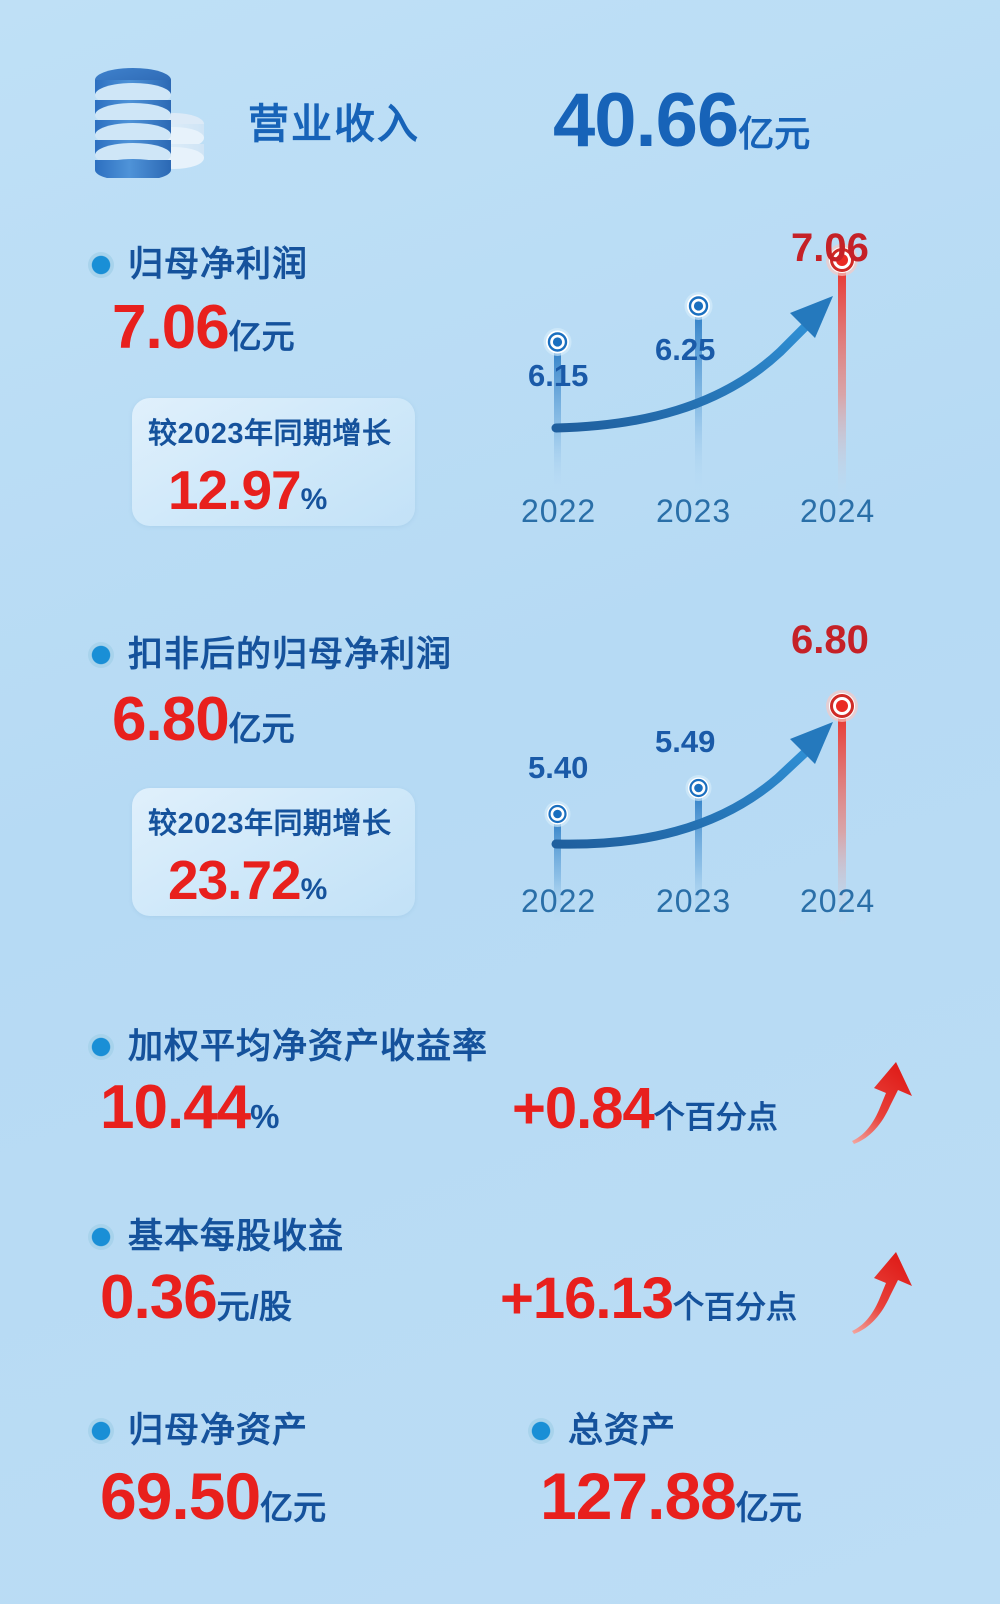 The image size is (1000, 1604). I want to click on metric-value-weighted-roe: 10.44%, so click(190, 1107).